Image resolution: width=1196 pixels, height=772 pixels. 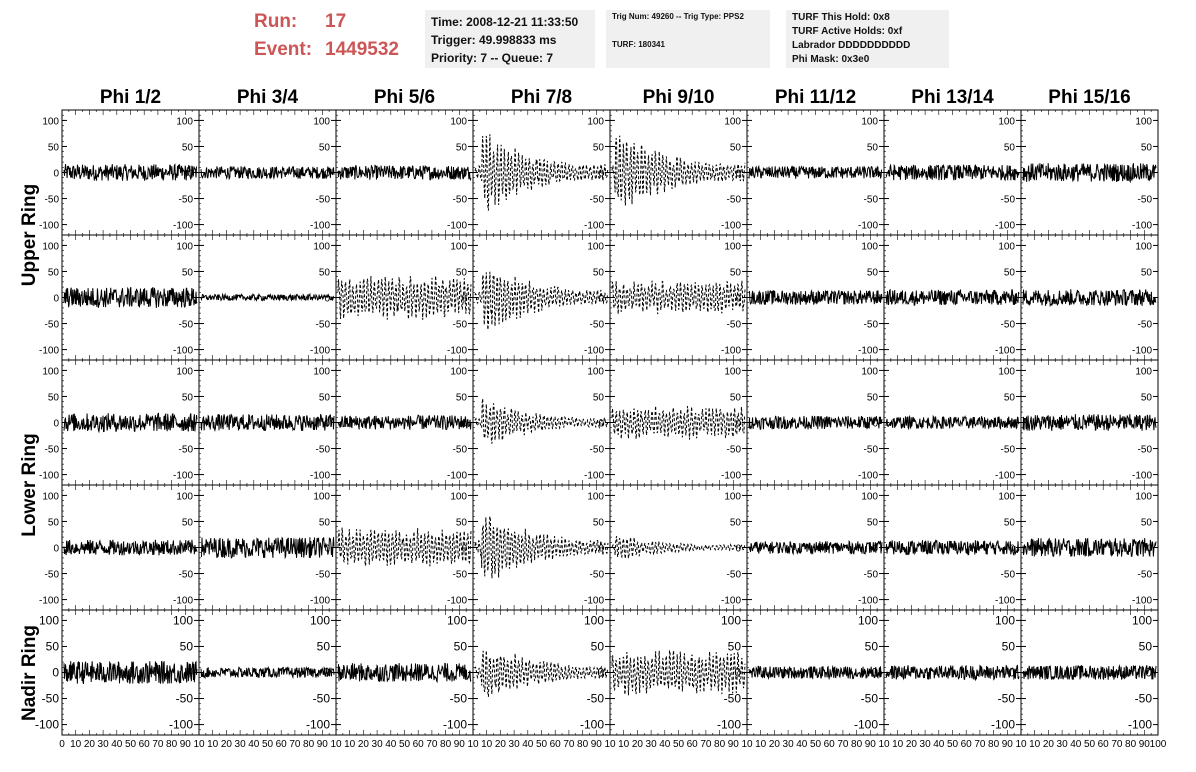 What do you see at coordinates (50, 496) in the screenshot?
I see `left-y-tick-label: 100` at bounding box center [50, 496].